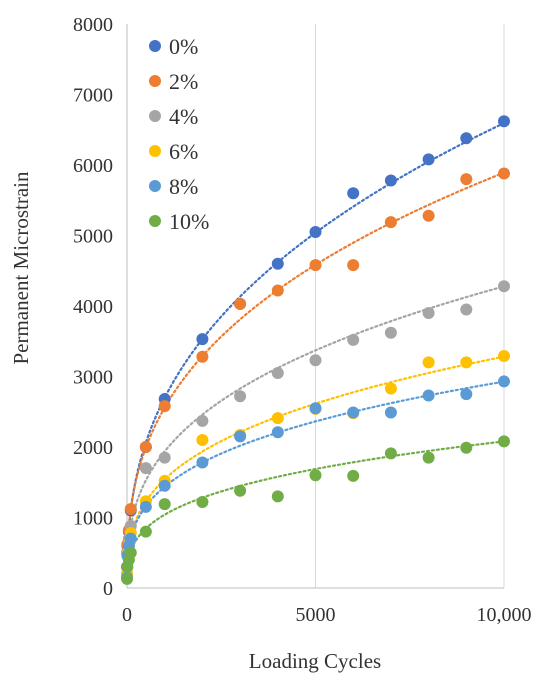 This screenshot has width=550, height=687. What do you see at coordinates (108, 589) in the screenshot?
I see `y-tick-label: 0` at bounding box center [108, 589].